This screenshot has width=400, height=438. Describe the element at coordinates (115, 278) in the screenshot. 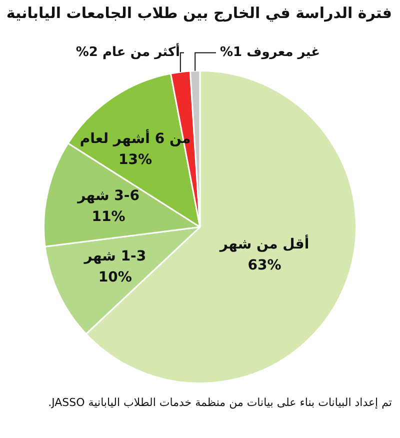

I see `data-label: 10%` at that location.